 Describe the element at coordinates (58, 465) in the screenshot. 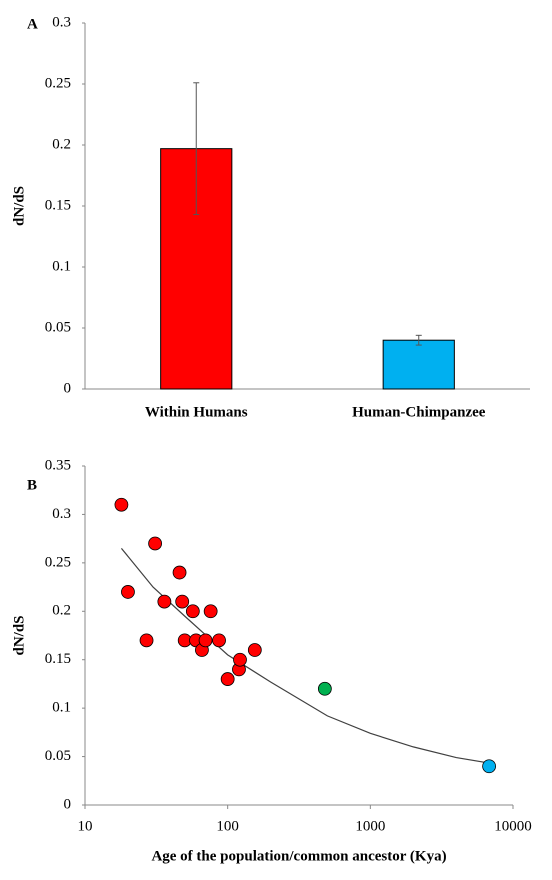

I see `y-tick-label: 0.35` at that location.